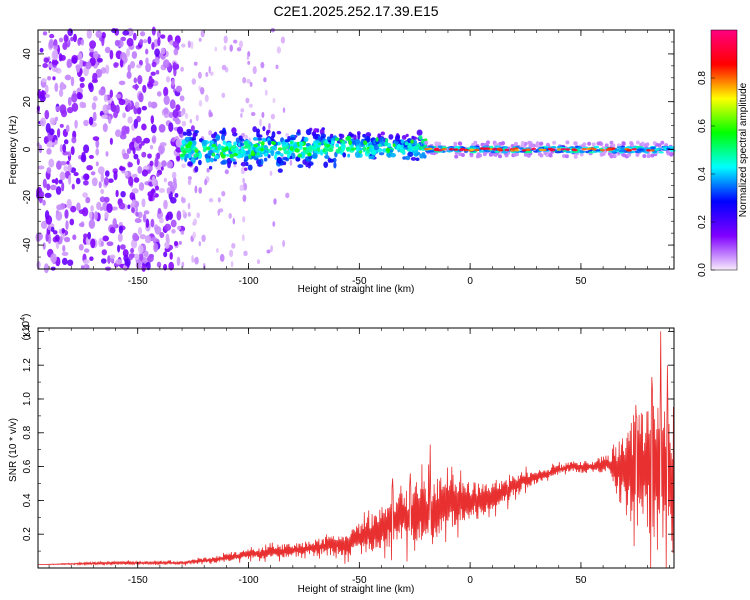 The image size is (750, 600). What do you see at coordinates (138, 580) in the screenshot?
I see `x-tick-label: -150` at bounding box center [138, 580].